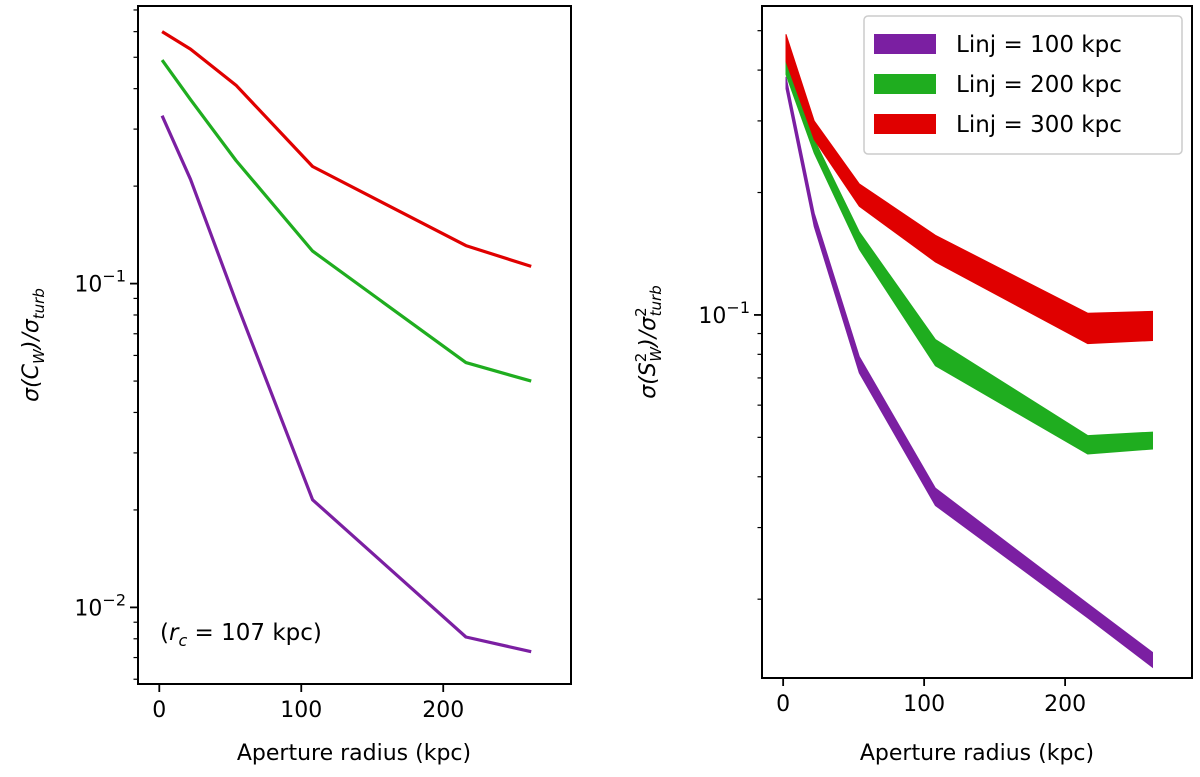 The height and width of the screenshot is (777, 1200). Describe the element at coordinates (39, 356) in the screenshot. I see `left-y-label-sub: W` at that location.